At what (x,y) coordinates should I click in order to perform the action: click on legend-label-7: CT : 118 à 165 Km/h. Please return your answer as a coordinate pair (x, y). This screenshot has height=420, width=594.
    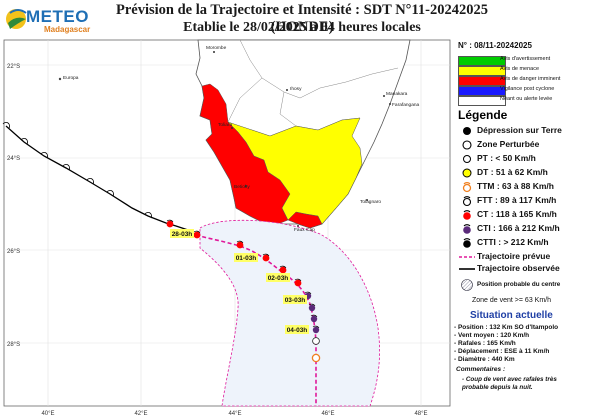
    Looking at the image, I should click on (517, 214).